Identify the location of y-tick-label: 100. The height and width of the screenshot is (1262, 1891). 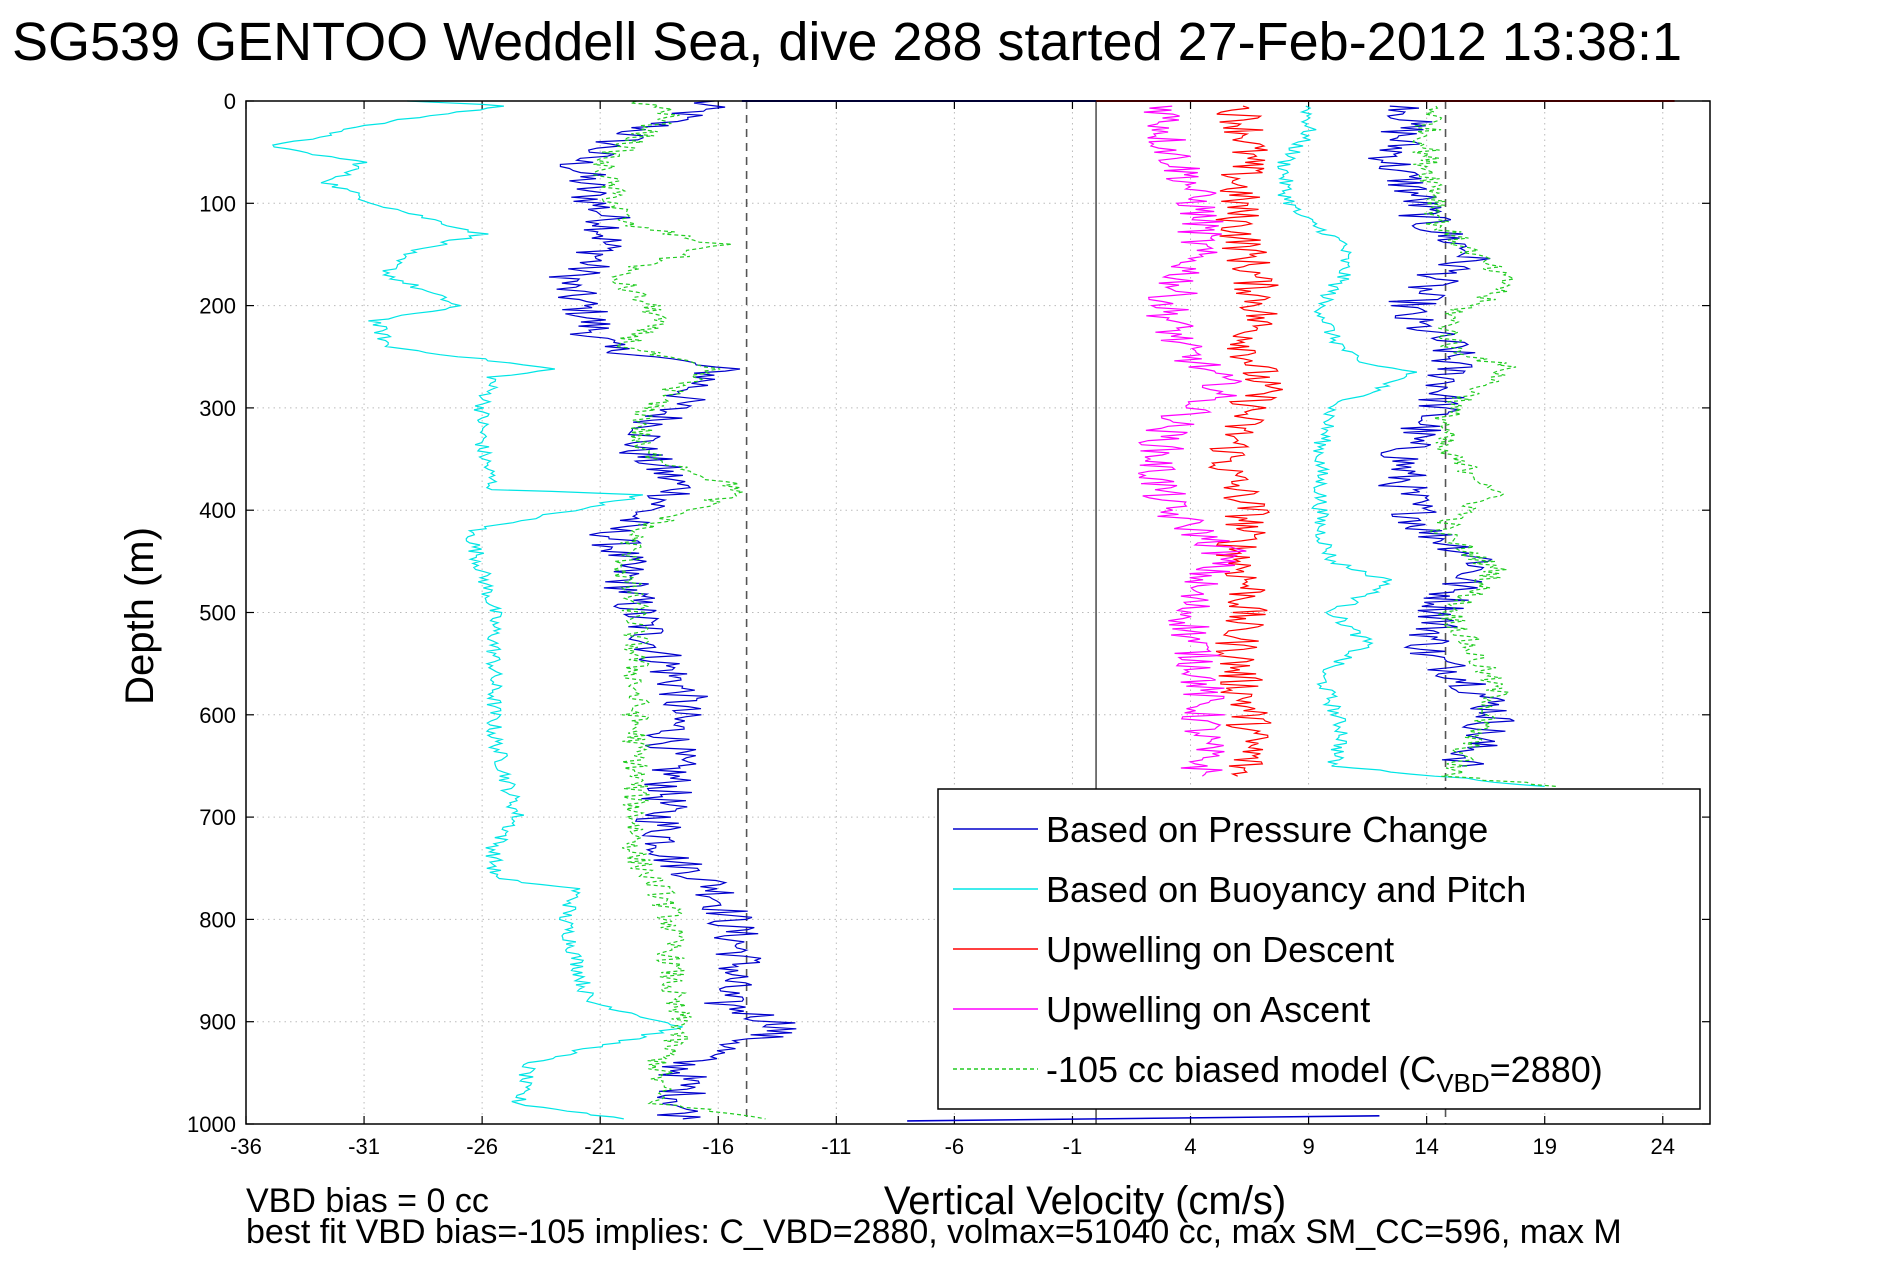
(217, 203).